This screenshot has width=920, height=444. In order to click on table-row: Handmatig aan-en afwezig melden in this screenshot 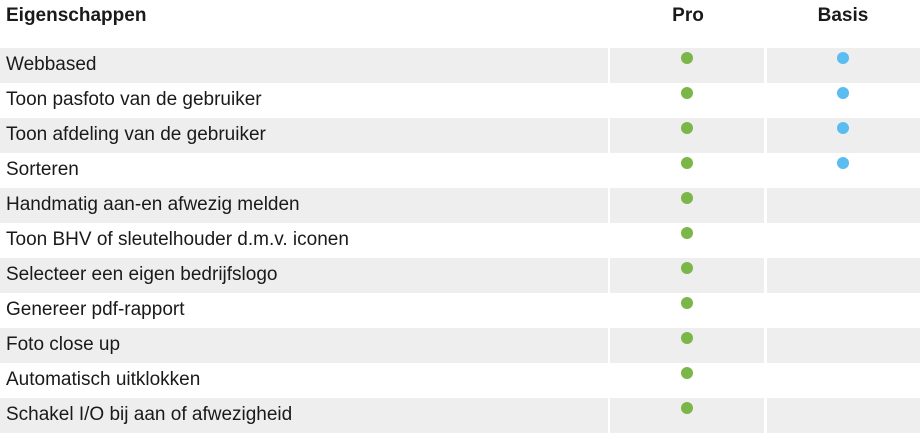, I will do `click(460, 205)`.